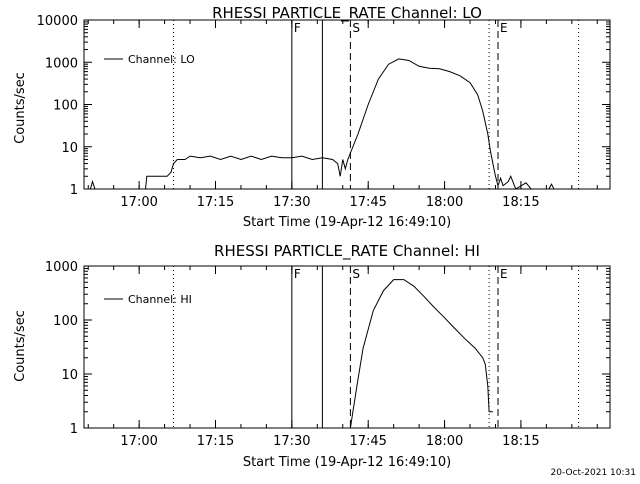 The image size is (640, 484). What do you see at coordinates (160, 299) in the screenshot?
I see `legend-entry: Channel: HI` at bounding box center [160, 299].